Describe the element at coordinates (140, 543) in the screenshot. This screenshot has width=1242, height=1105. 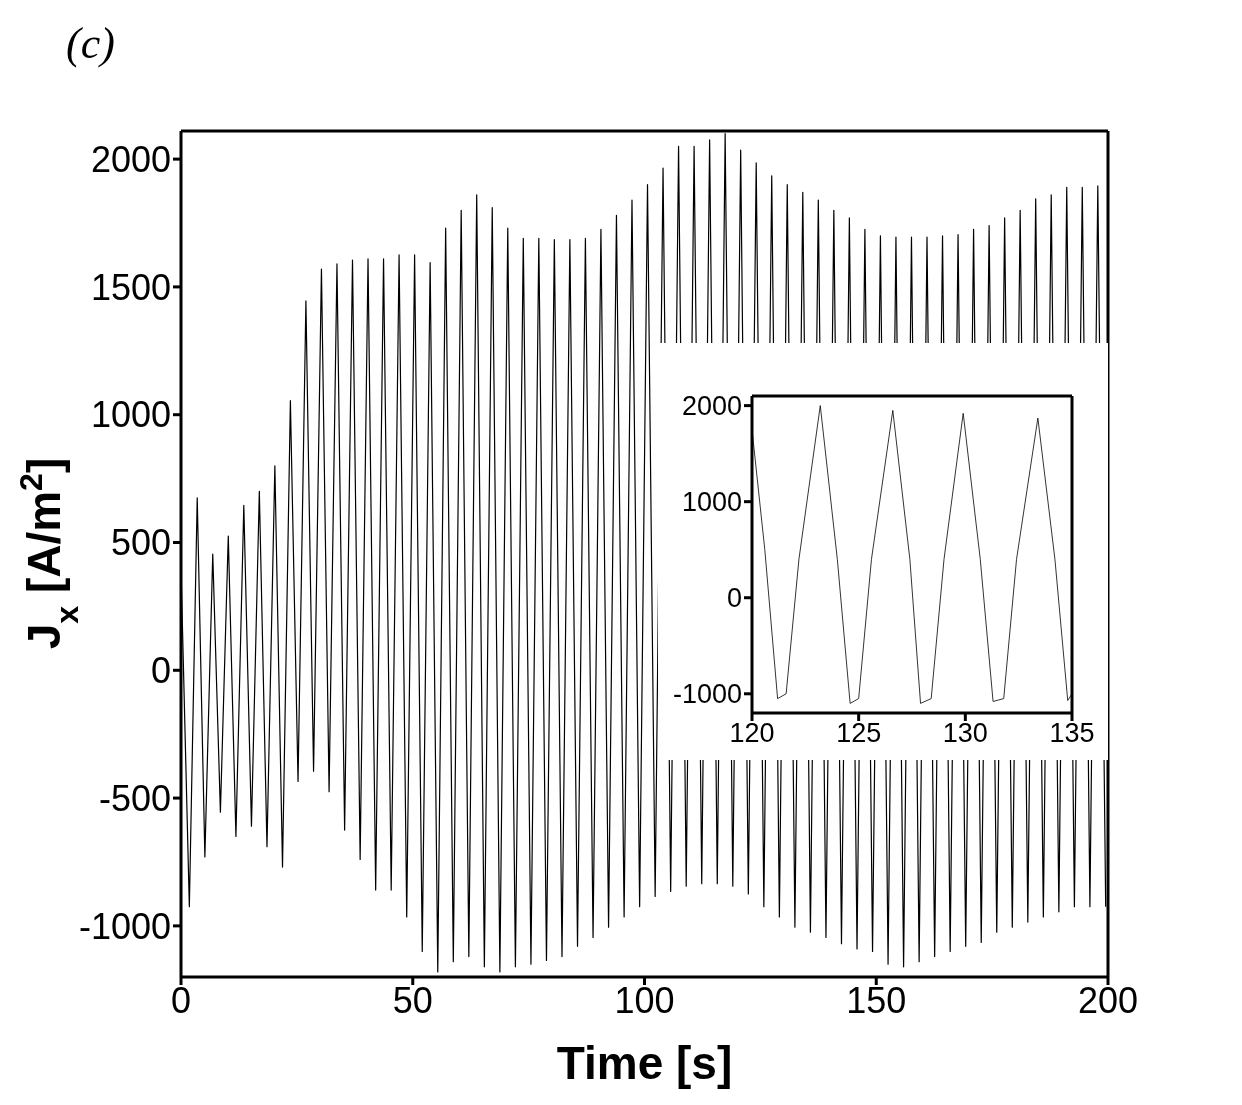
I see `y-tick-label: 500` at that location.